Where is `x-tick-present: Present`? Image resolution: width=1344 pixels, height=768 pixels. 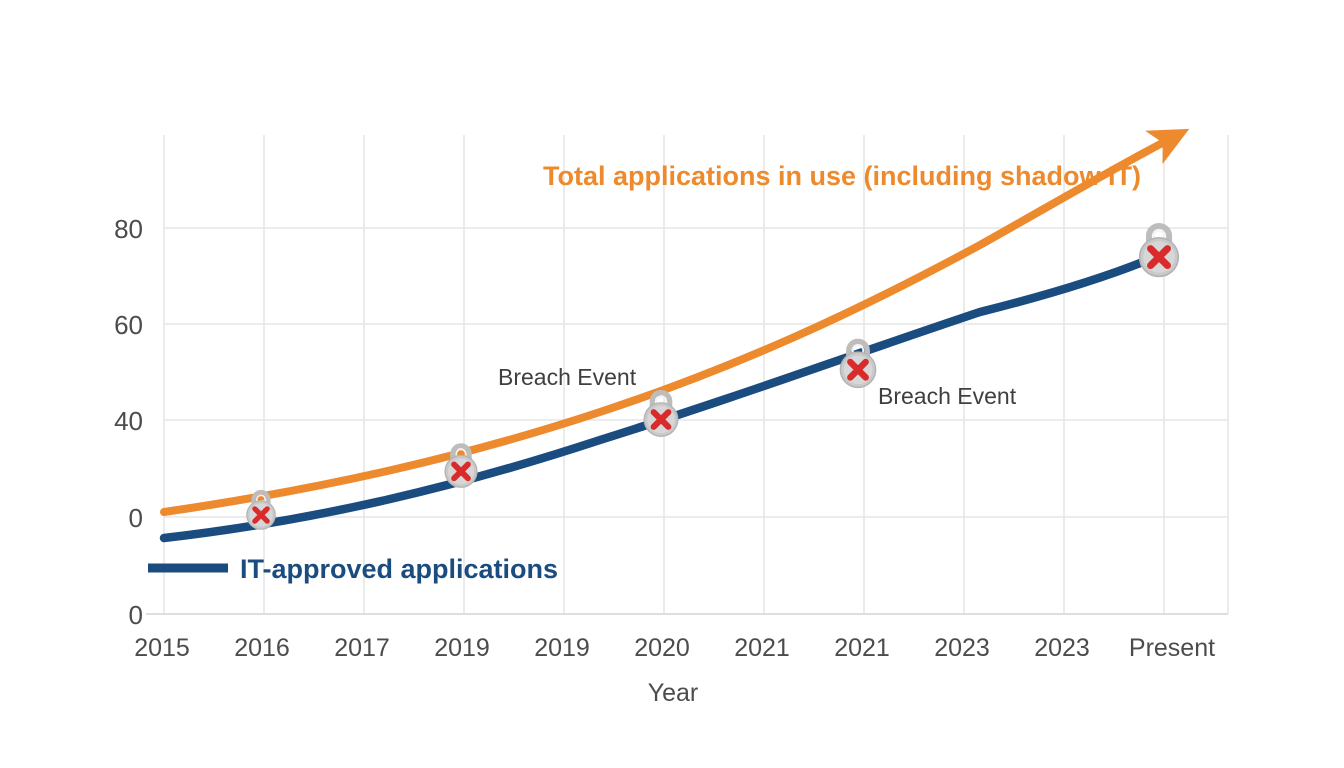 x-tick-present: Present is located at coordinates (1172, 648).